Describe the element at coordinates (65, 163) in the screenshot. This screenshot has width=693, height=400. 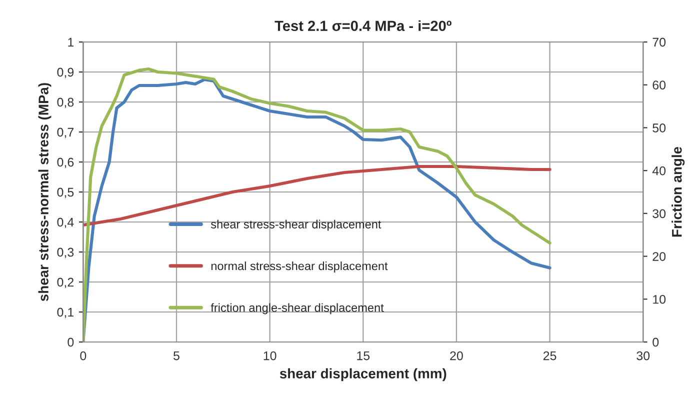
I see `y-tick-label: 0,6` at that location.